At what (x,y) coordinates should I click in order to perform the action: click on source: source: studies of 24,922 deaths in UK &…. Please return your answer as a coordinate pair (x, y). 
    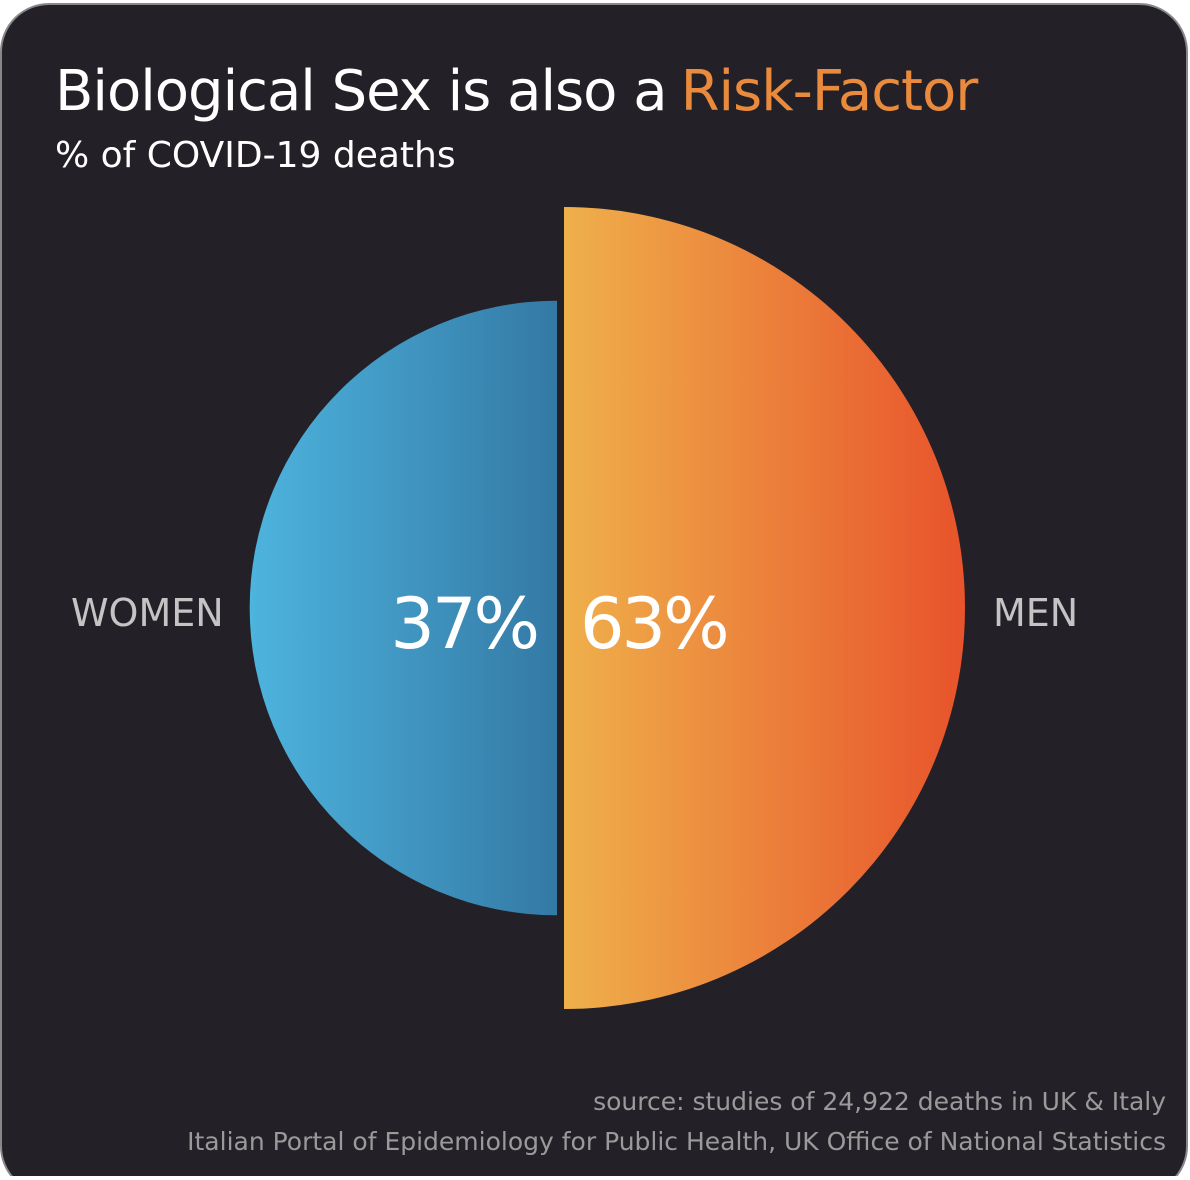
    Looking at the image, I should click on (879, 1101).